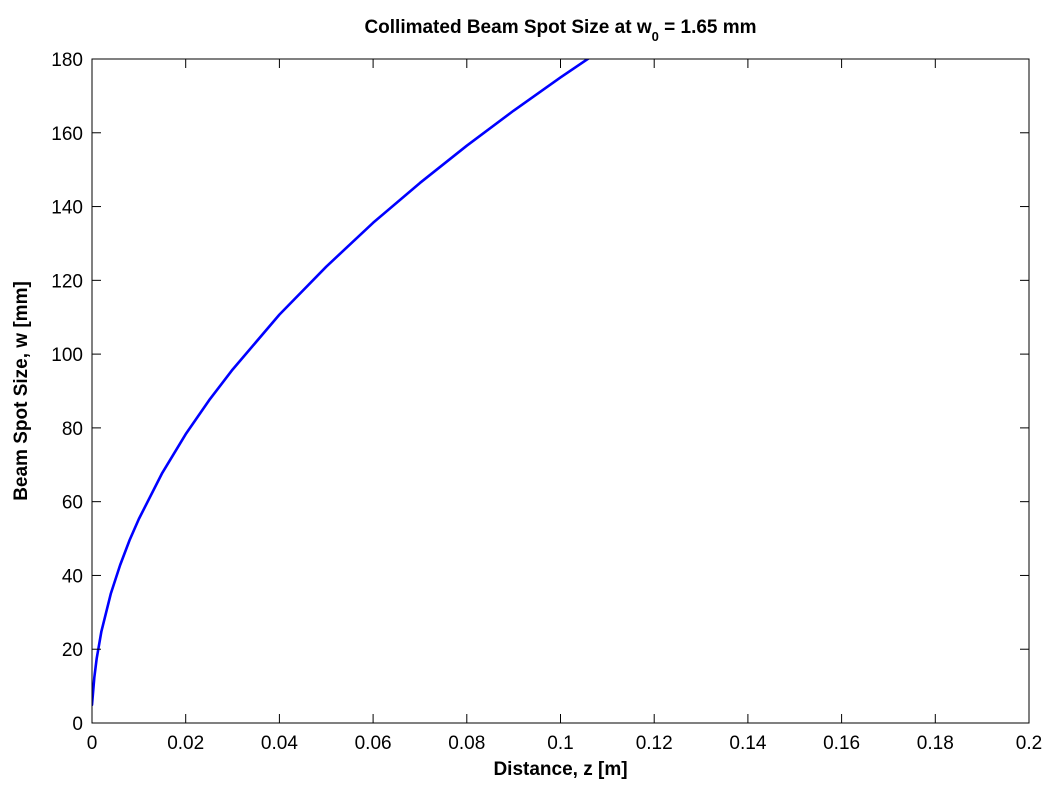 The width and height of the screenshot is (1047, 786). Describe the element at coordinates (935, 743) in the screenshot. I see `x-tick-label: 0.18` at that location.